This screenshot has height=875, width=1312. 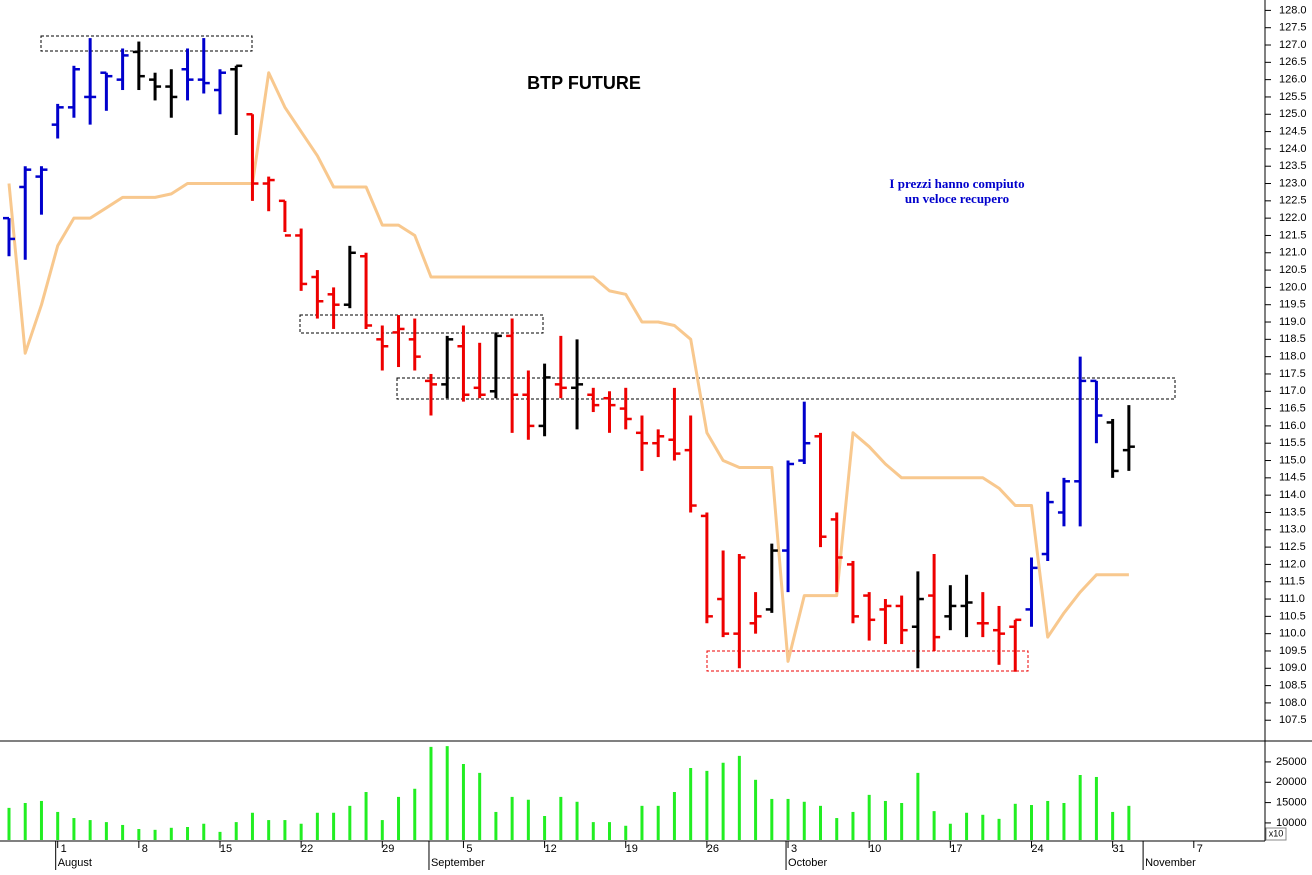 I want to click on y-tick-label: 126.5, so click(x=1293, y=62).